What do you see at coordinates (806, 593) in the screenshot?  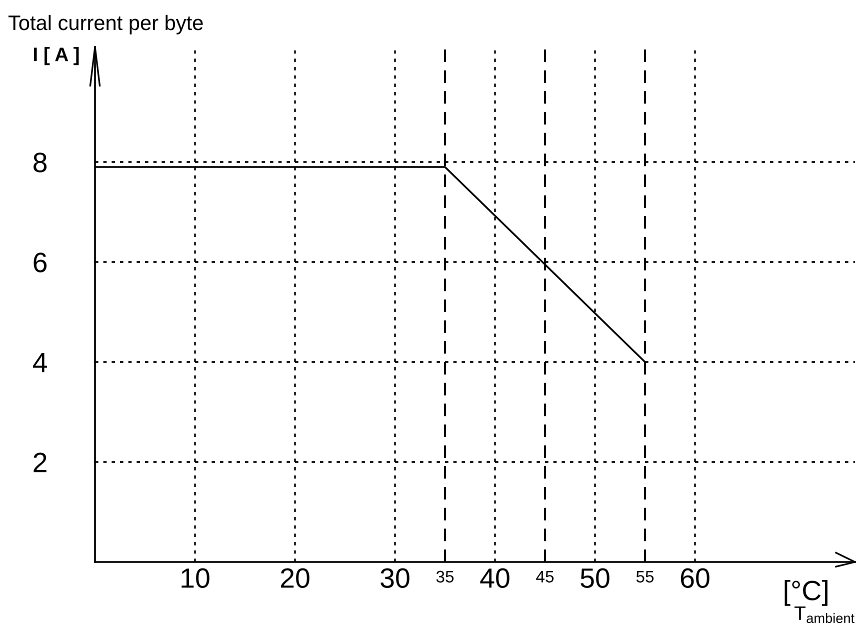 I see `x-axis-title: [°C]` at bounding box center [806, 593].